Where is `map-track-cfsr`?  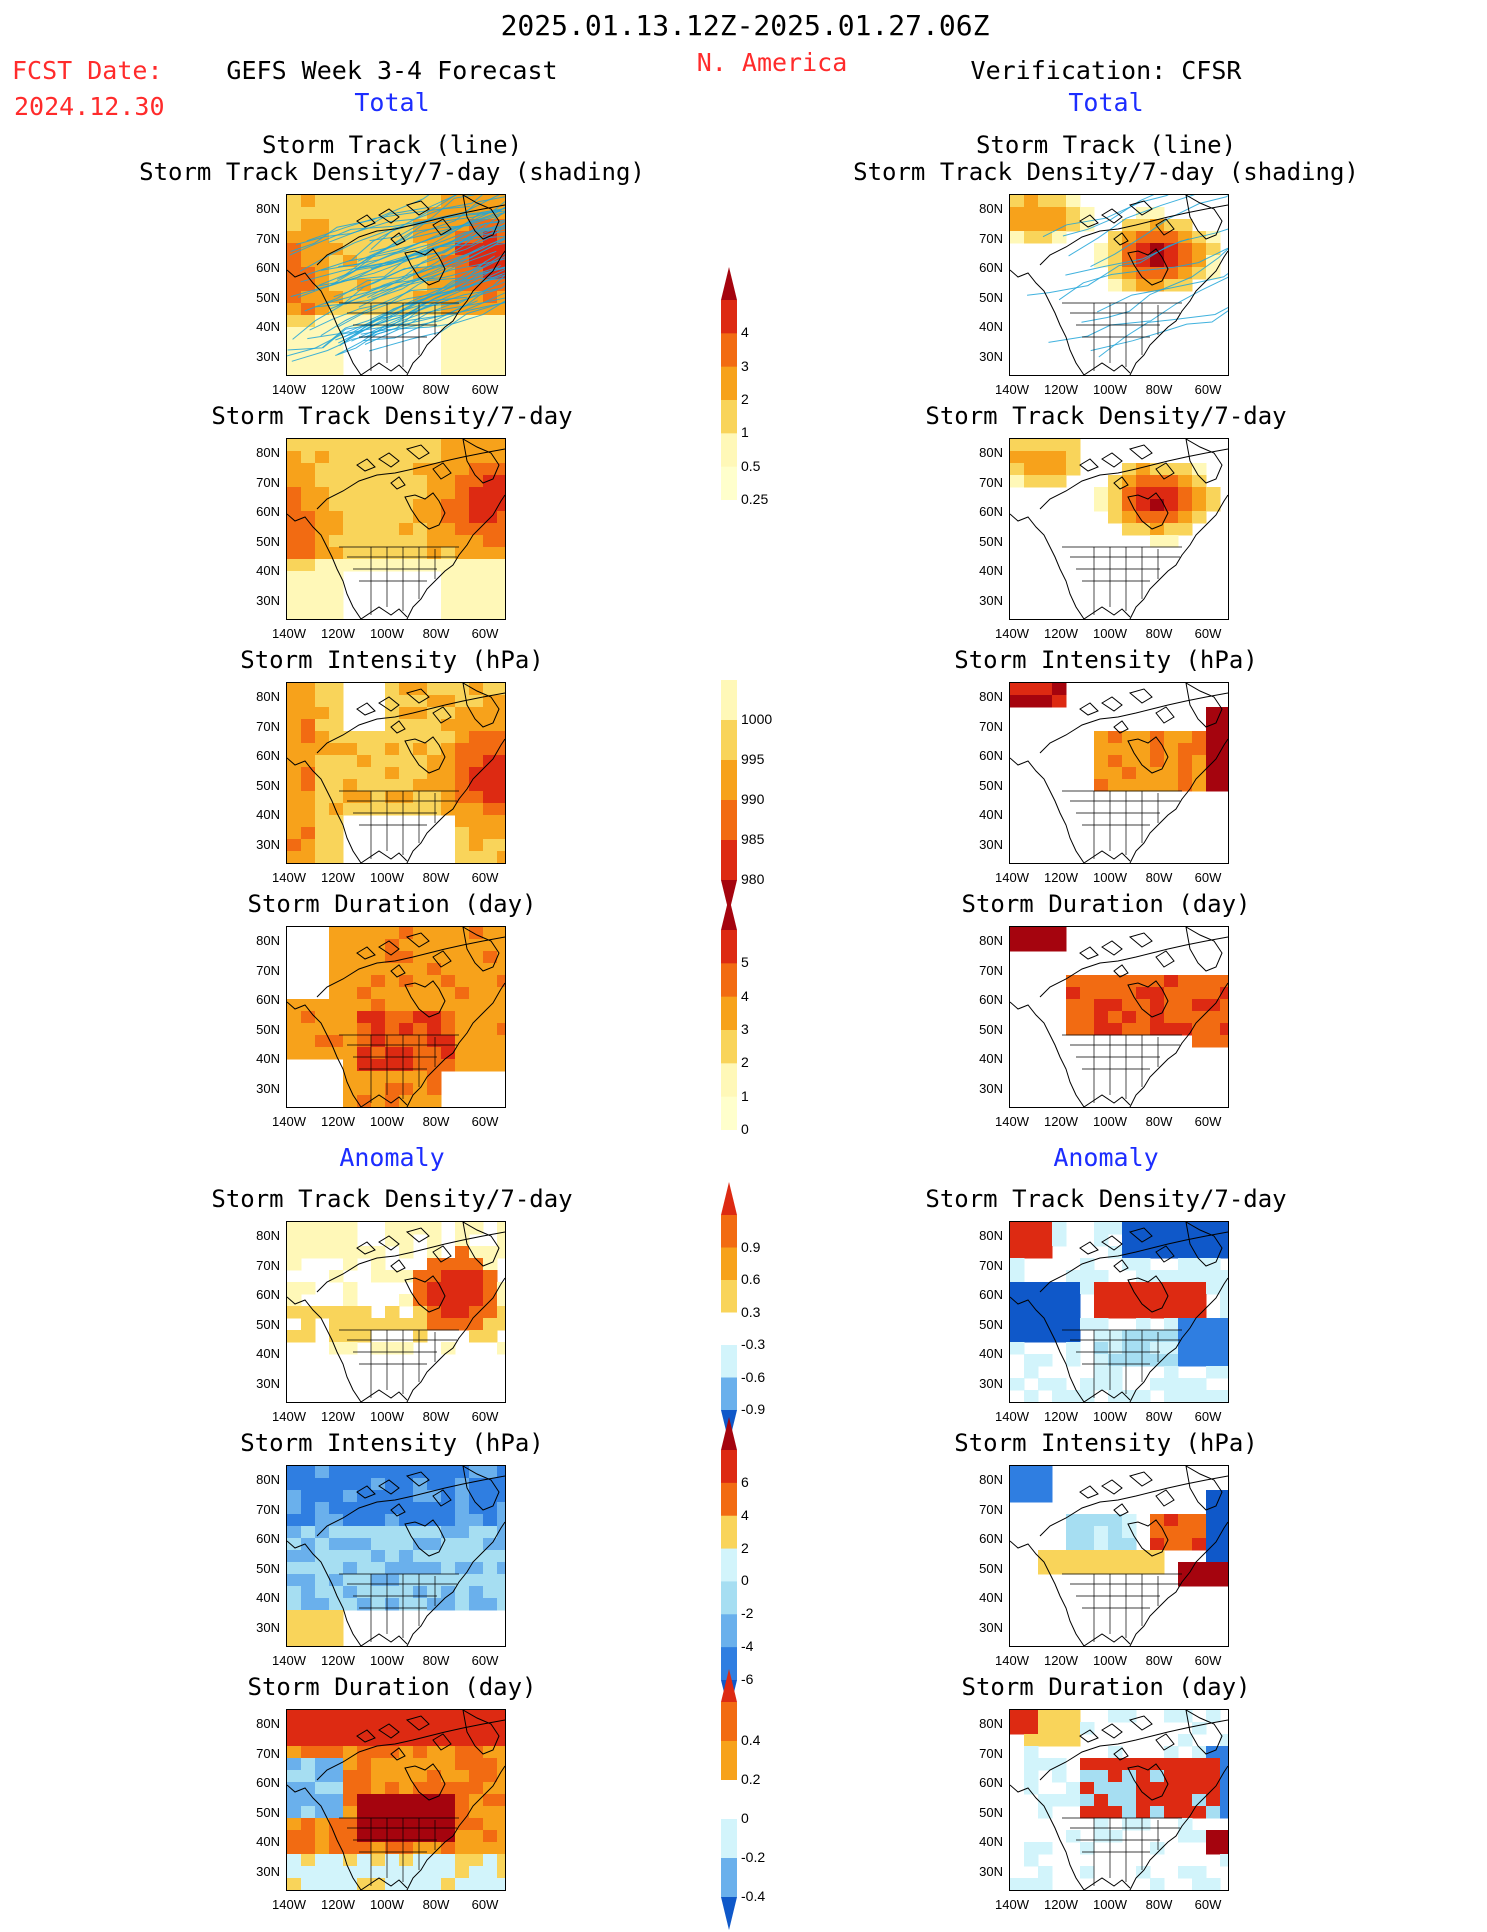 map-track-cfsr is located at coordinates (1119, 285).